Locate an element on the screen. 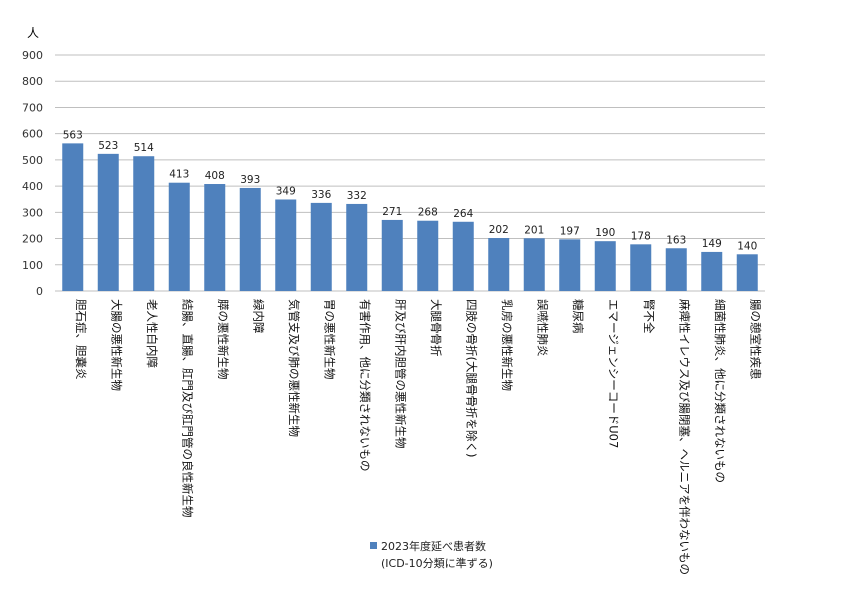  x-tick-label: エマージェンシーコードU07 is located at coordinates (613, 373).